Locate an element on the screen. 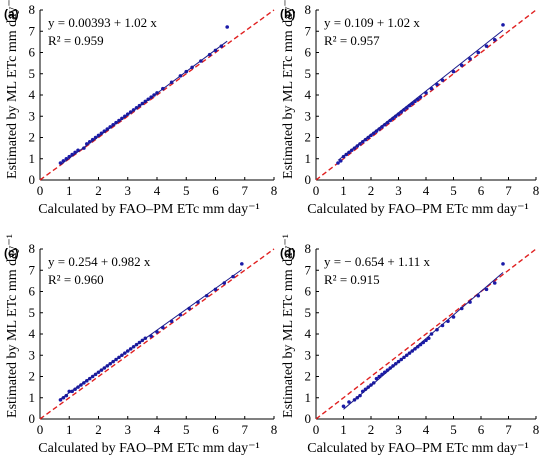 The width and height of the screenshot is (550, 473). regression-equation: y = 0.00393 + 1.02 x is located at coordinates (102, 22).